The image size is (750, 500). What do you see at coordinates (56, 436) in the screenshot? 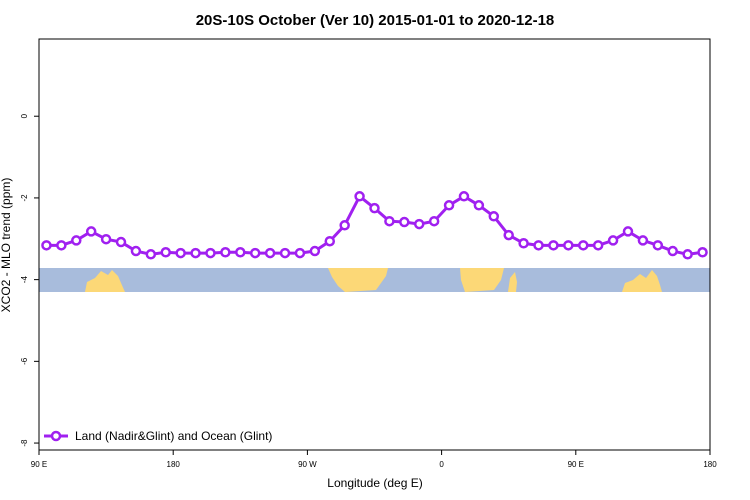
I see `legend-marker` at bounding box center [56, 436].